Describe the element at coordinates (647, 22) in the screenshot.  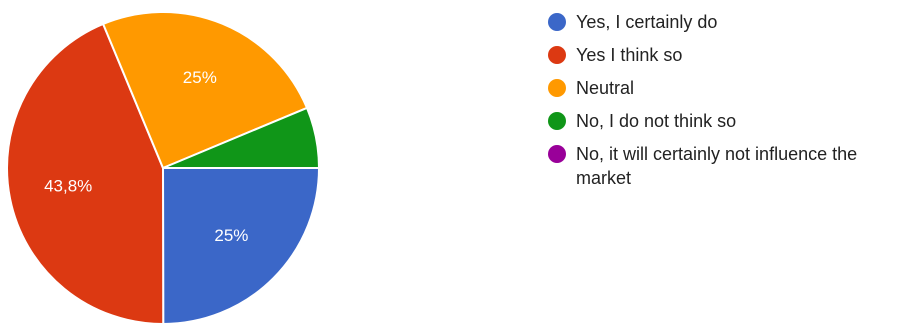
I see `legend-label: Yes, I certainly do` at that location.